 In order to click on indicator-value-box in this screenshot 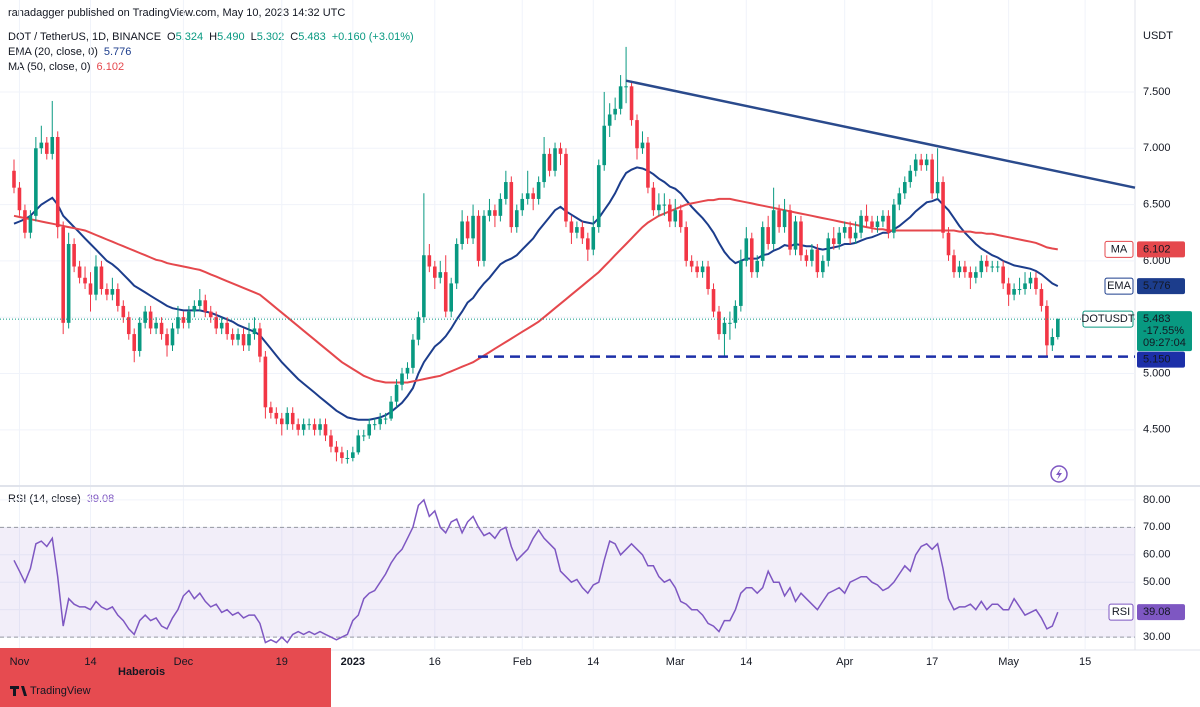, I will do `click(1161, 286)`.